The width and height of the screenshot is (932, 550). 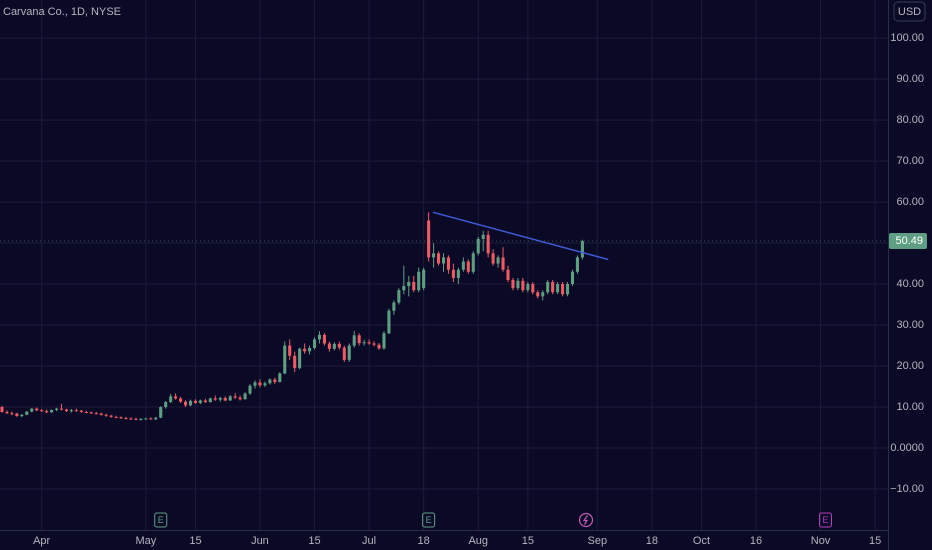 I want to click on last-price-label: 50.49, so click(x=909, y=241).